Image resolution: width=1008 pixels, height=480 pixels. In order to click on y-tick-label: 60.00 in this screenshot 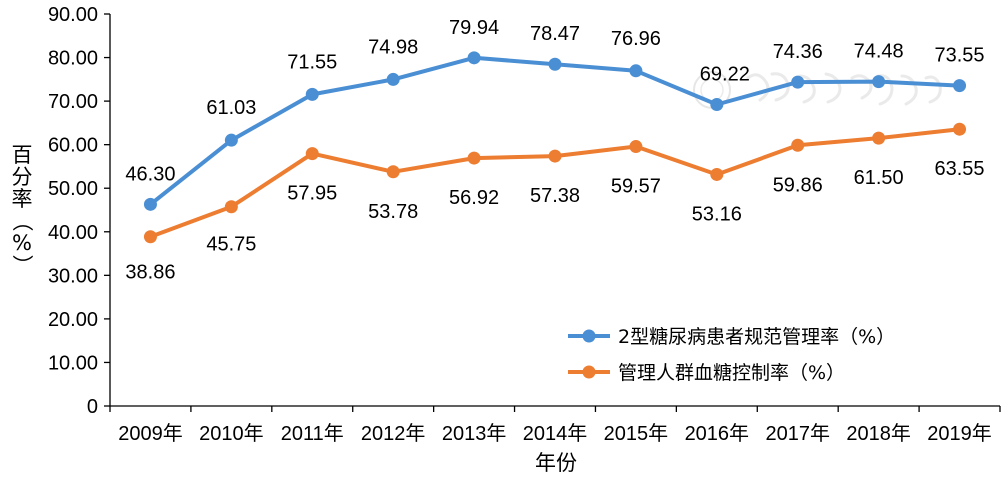, I will do `click(73, 146)`.